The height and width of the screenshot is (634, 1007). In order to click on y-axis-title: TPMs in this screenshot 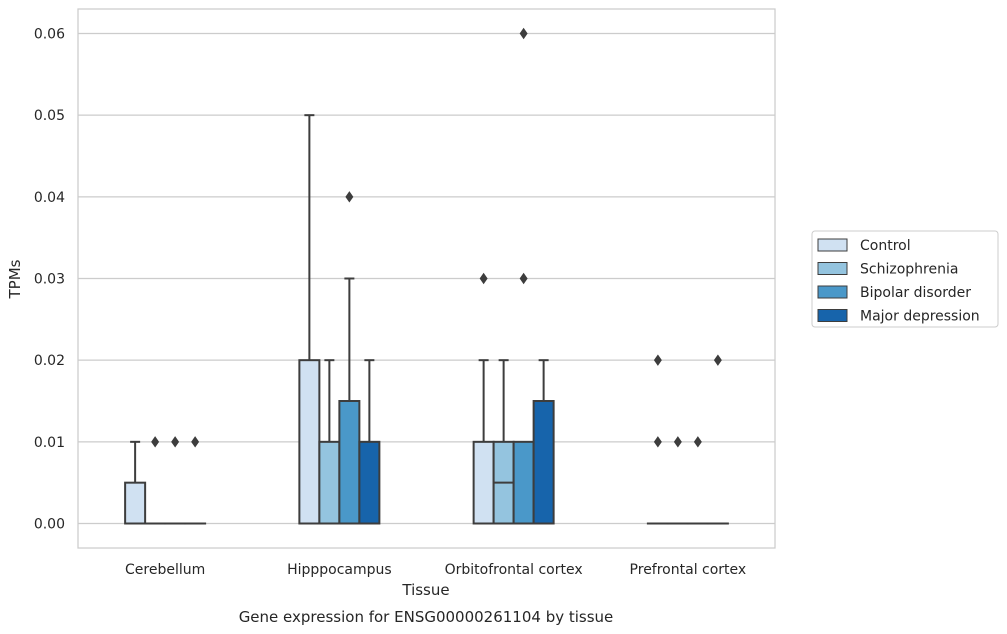, I will do `click(15, 279)`.